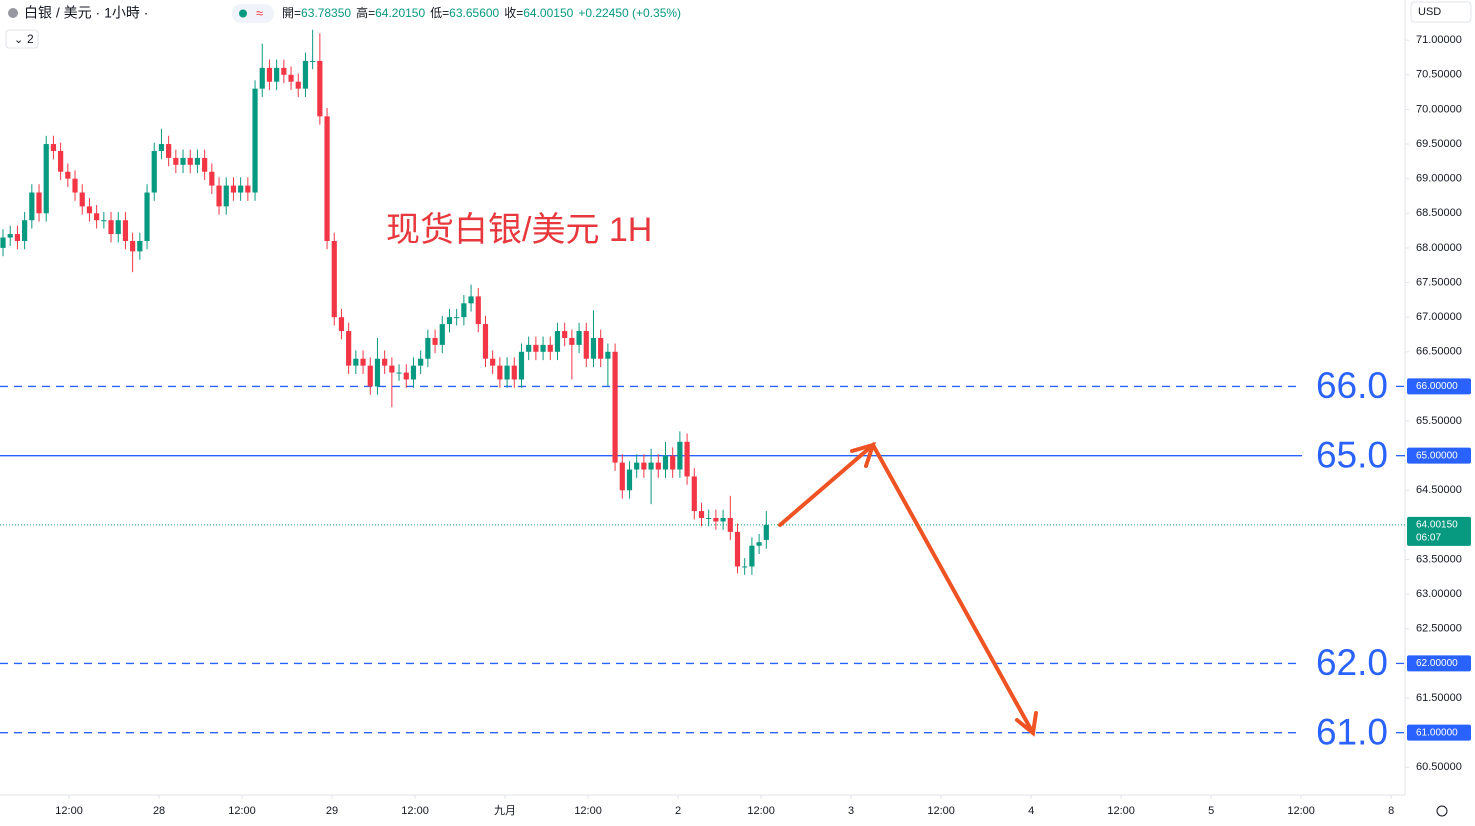 The image size is (1475, 826). What do you see at coordinates (1442, 811) in the screenshot?
I see `settings-icon` at bounding box center [1442, 811].